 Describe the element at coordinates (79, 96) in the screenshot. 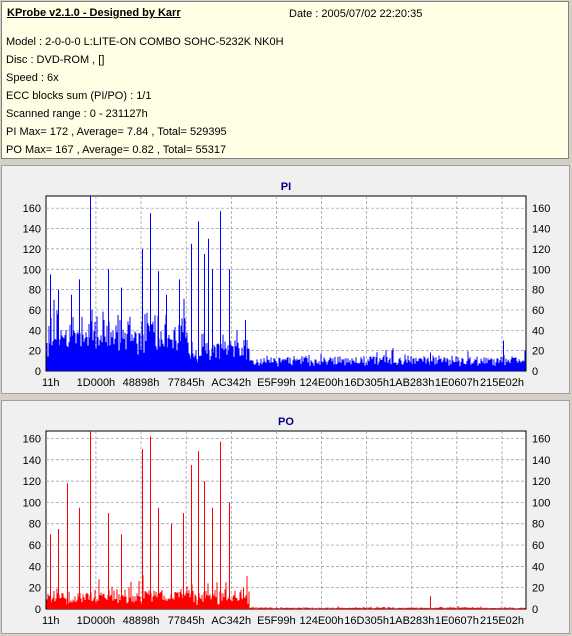

I see `info-ecc-blocks: ECC blocks sum (PI/PO) : 1/1` at that location.